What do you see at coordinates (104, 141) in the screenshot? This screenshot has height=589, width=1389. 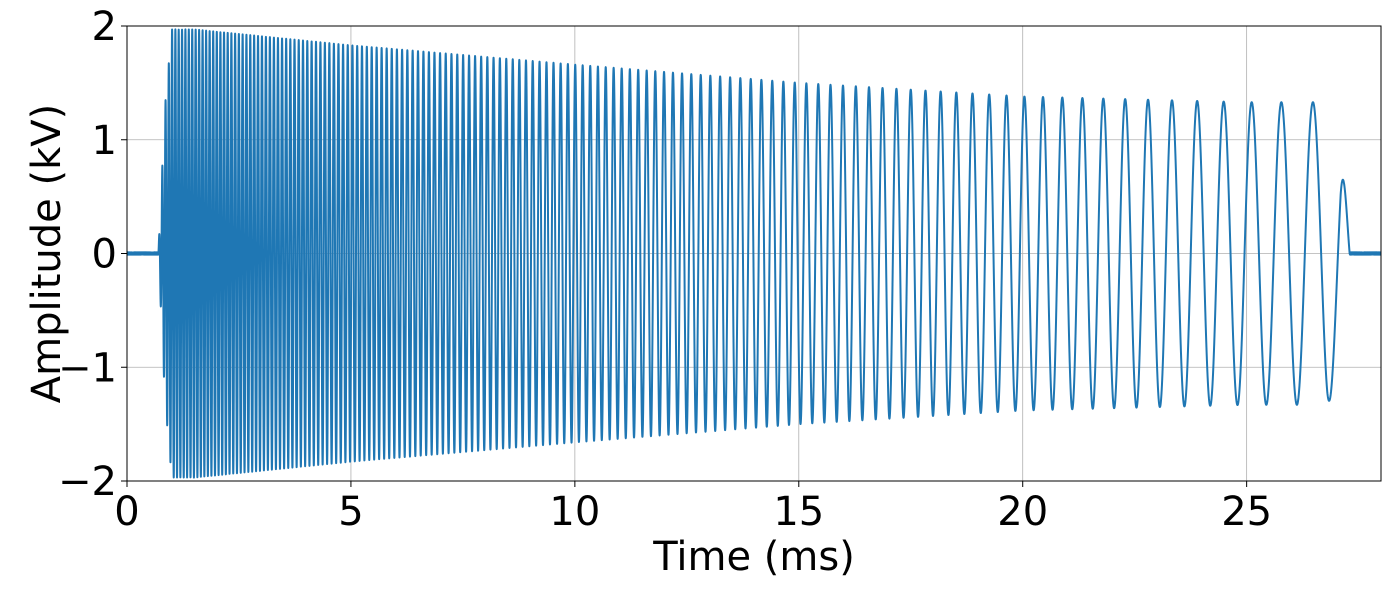 I see `y-tick-label: 1` at bounding box center [104, 141].